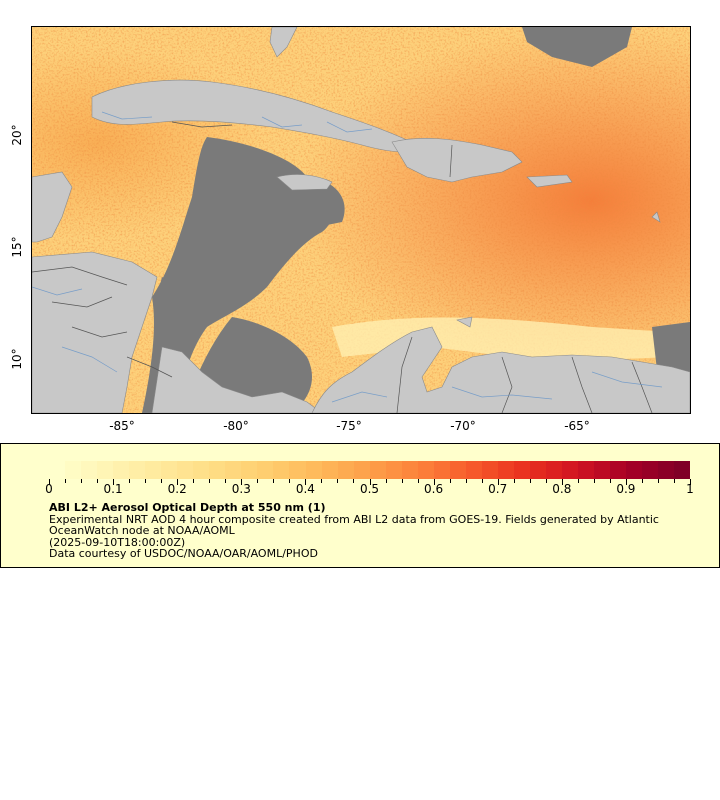 The width and height of the screenshot is (720, 800). What do you see at coordinates (305, 489) in the screenshot?
I see `colorbar-label: 0.4` at bounding box center [305, 489].